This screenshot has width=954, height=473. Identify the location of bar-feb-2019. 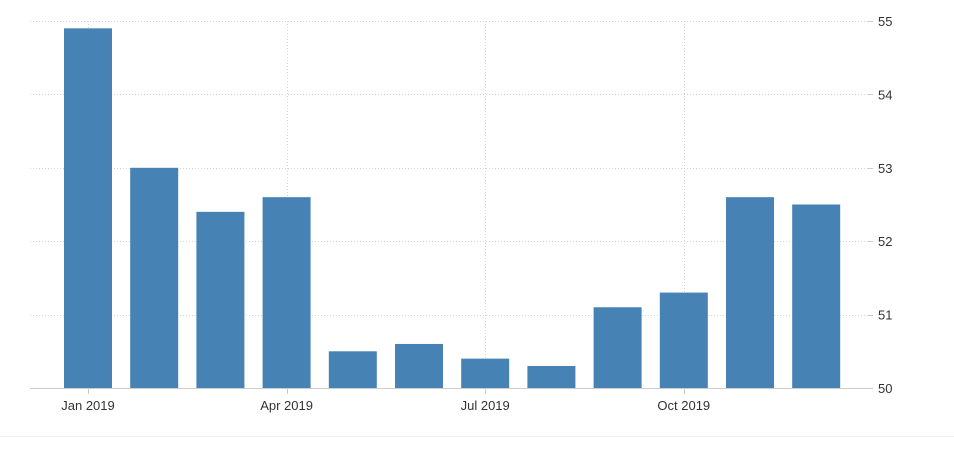
(154, 277).